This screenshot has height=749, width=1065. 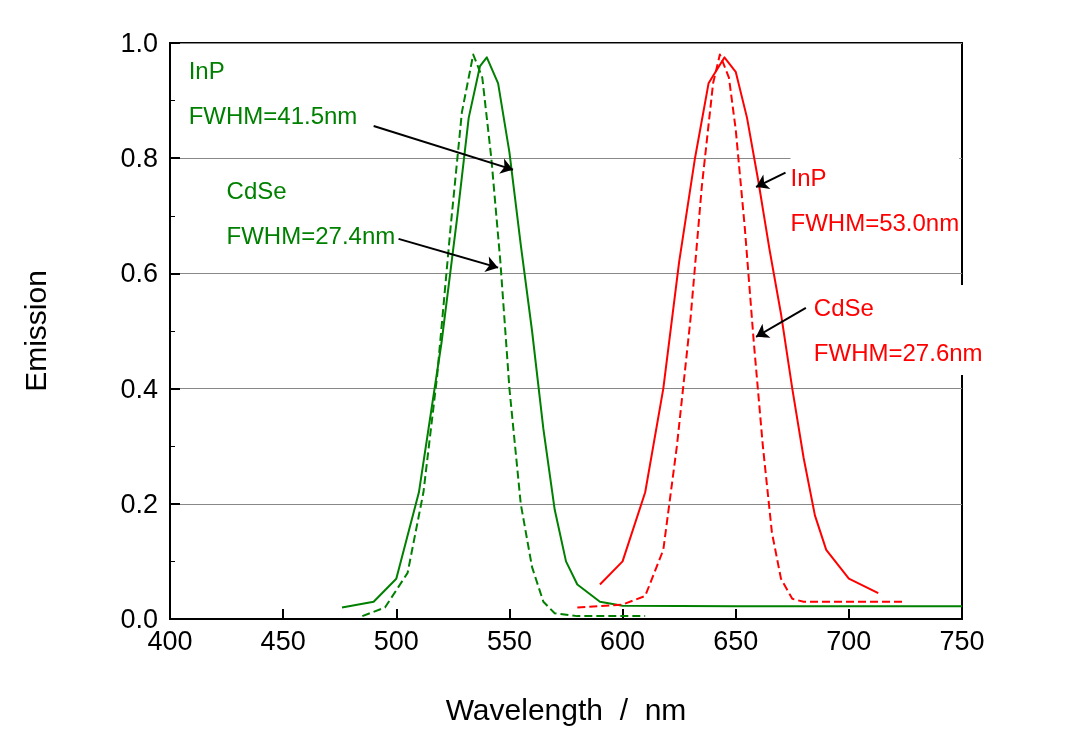 What do you see at coordinates (875, 199) in the screenshot?
I see `annotation: InP FWHM=53.0nm` at bounding box center [875, 199].